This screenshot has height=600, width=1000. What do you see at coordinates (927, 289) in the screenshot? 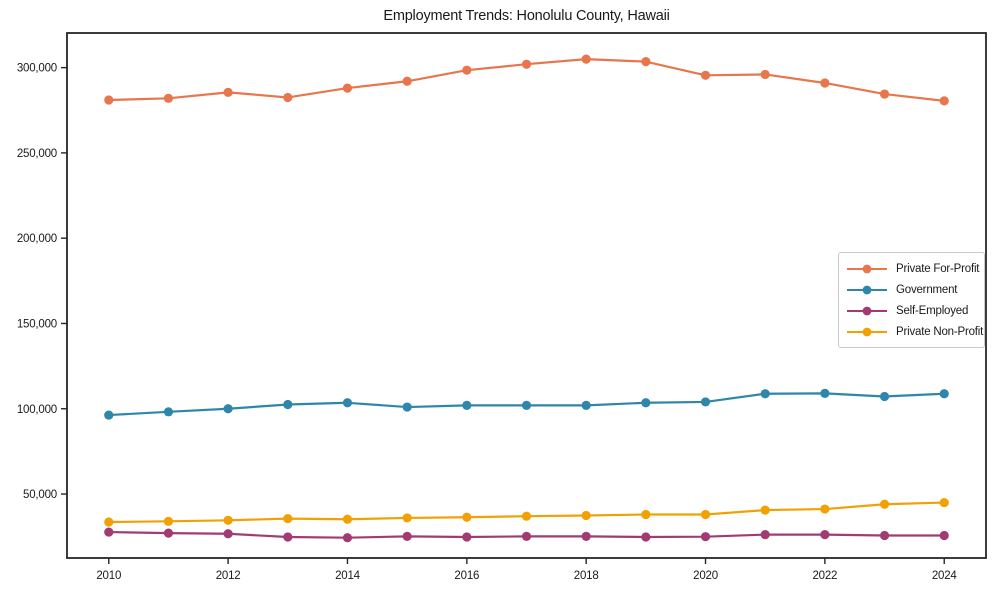
I see `legend-label: Government` at bounding box center [927, 289].